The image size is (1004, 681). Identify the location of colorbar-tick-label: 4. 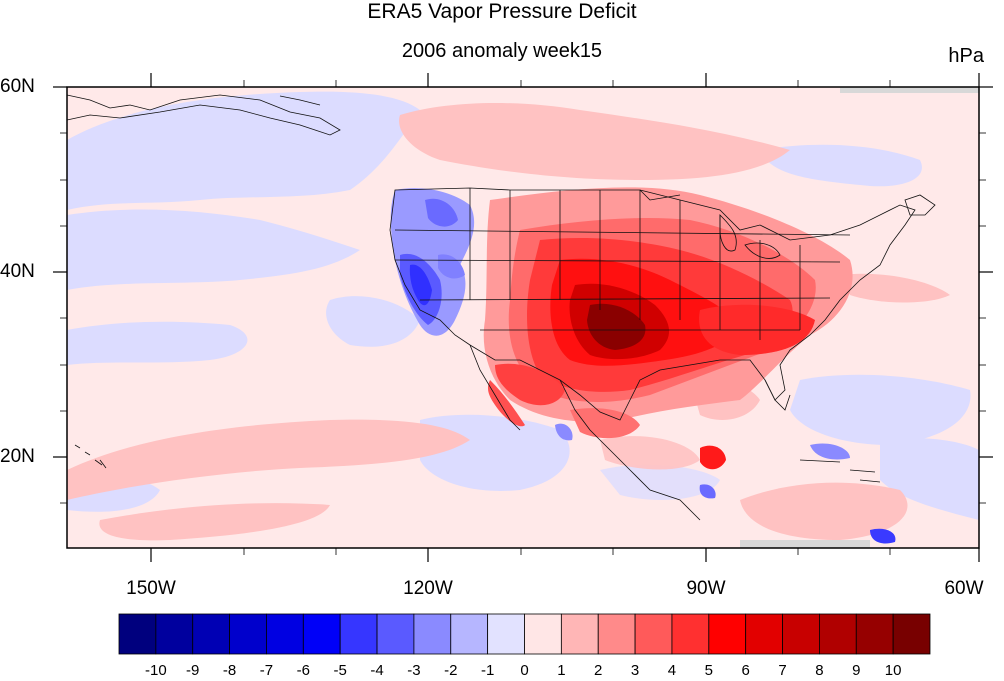
(672, 670).